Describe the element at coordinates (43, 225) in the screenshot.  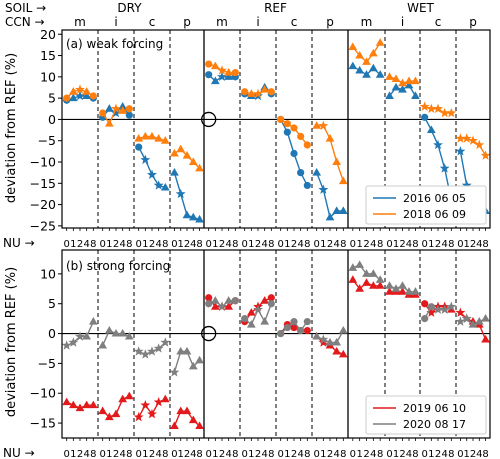
I see `y-tick-label: −25` at that location.